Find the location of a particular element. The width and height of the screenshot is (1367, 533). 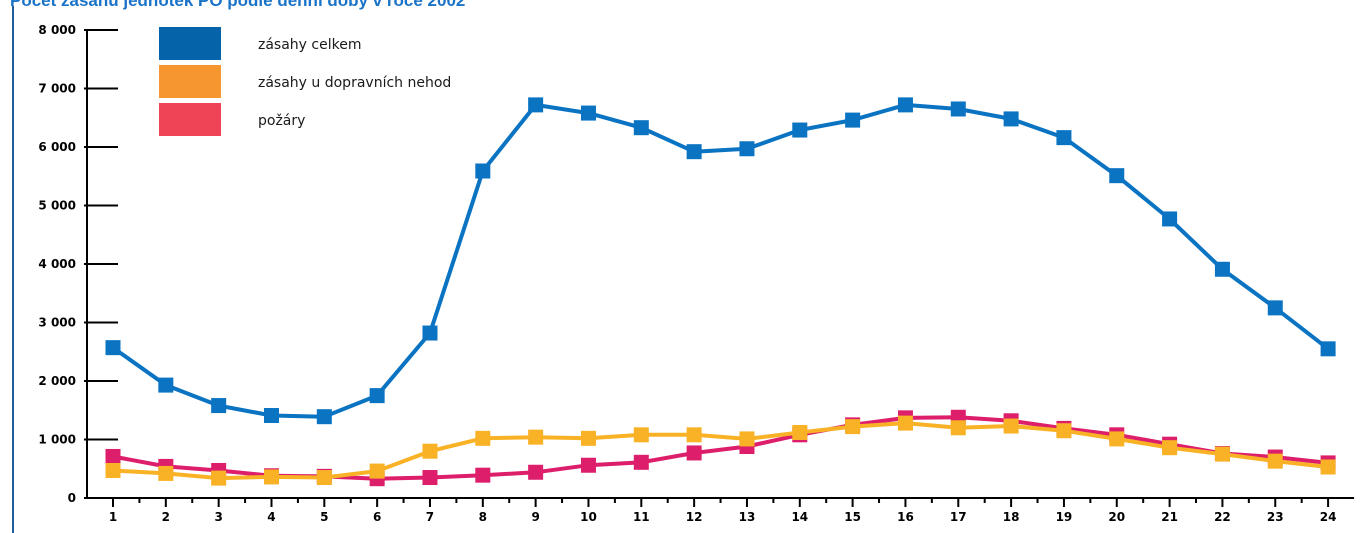

x-tick-label: 5 is located at coordinates (324, 517).